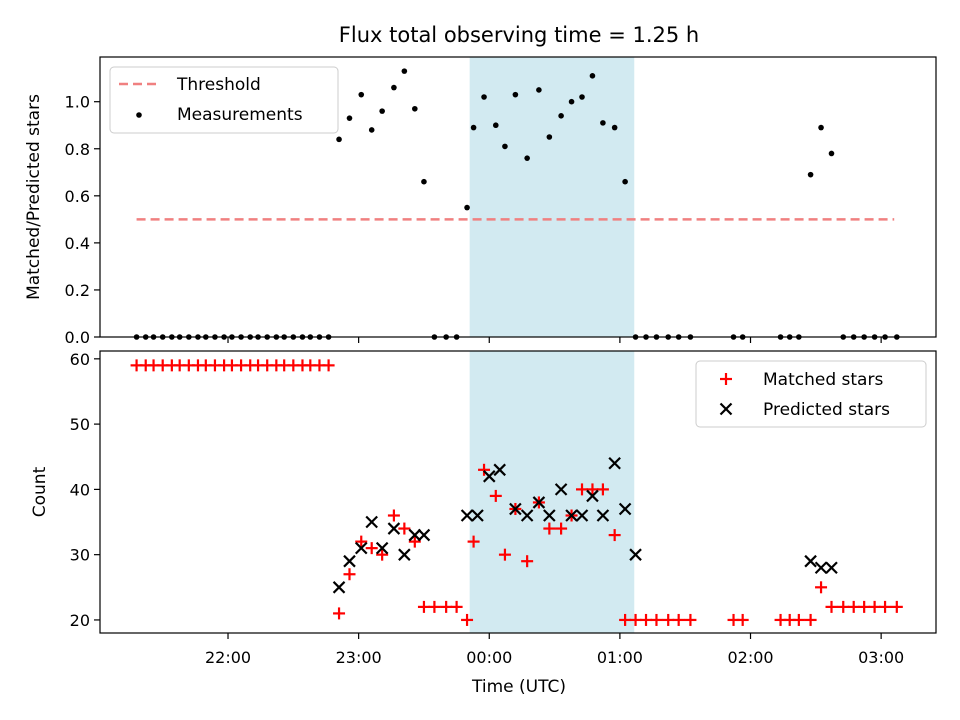  What do you see at coordinates (77, 243) in the screenshot?
I see `top-y-tick-label: 0.4` at bounding box center [77, 243].